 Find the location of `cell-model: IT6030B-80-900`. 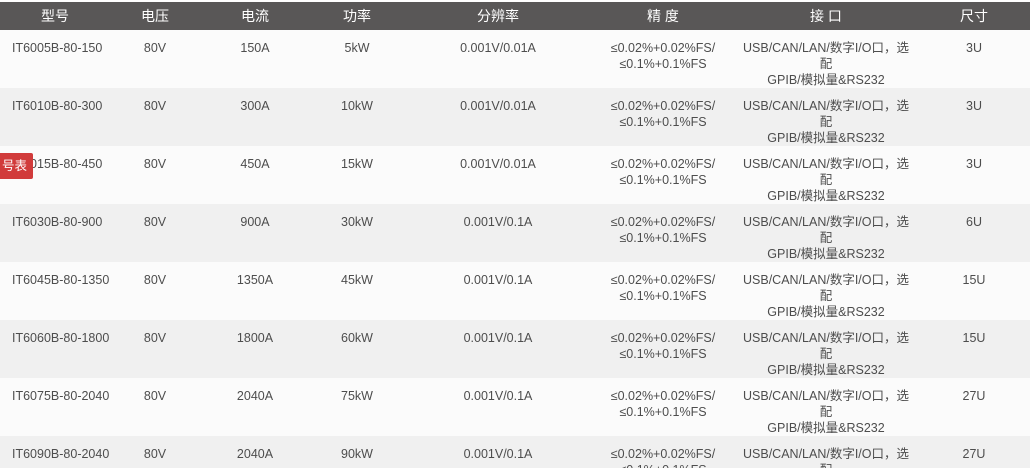

cell-model: IT6030B-80-900 is located at coordinates (57, 222).